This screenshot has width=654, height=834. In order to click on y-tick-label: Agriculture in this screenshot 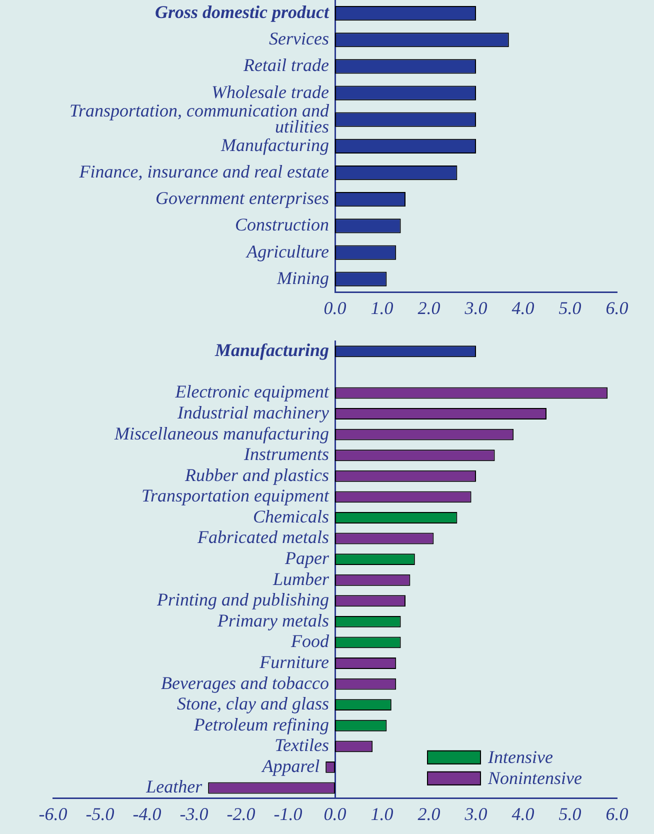, I will do `click(287, 251)`.